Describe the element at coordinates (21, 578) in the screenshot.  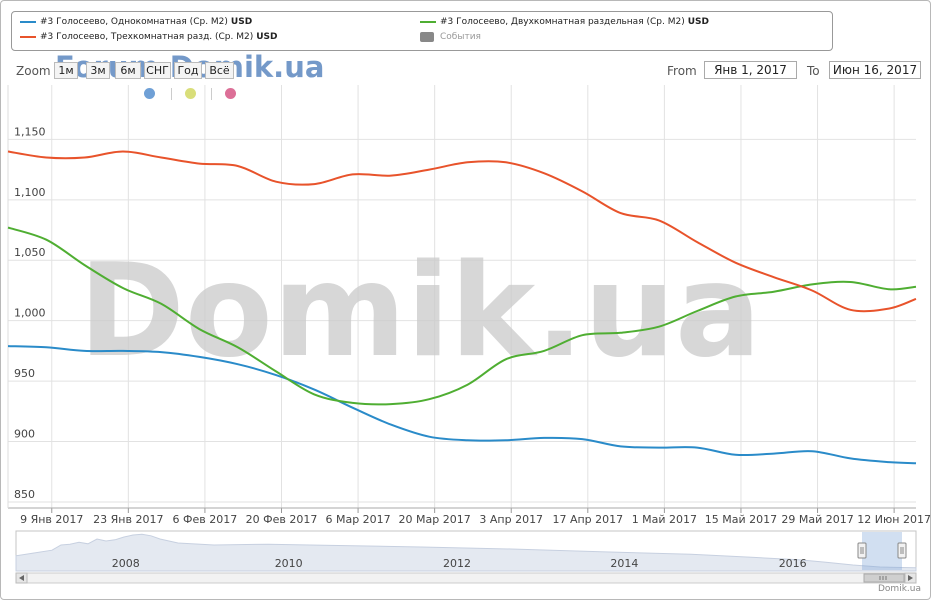
I see `scroll-left-arrow-icon` at that location.